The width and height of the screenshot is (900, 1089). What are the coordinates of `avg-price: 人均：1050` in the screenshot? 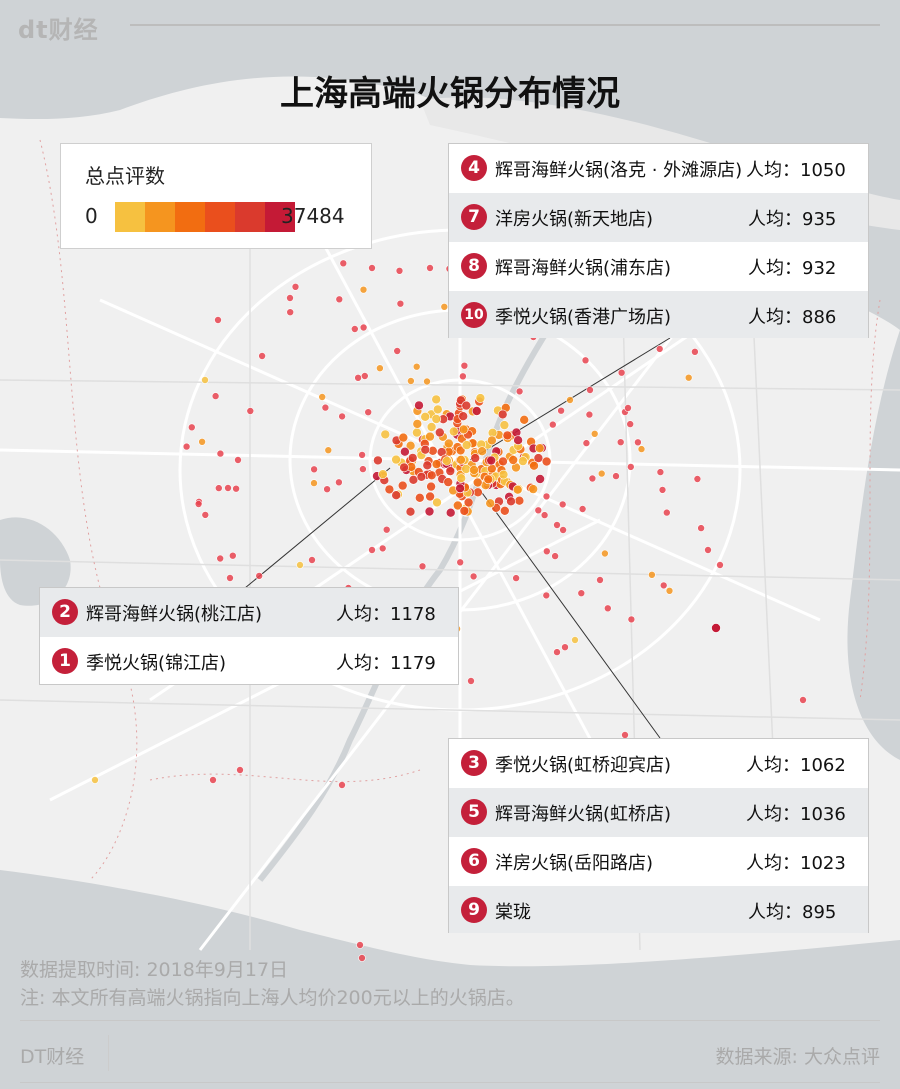 It's located at (796, 170).